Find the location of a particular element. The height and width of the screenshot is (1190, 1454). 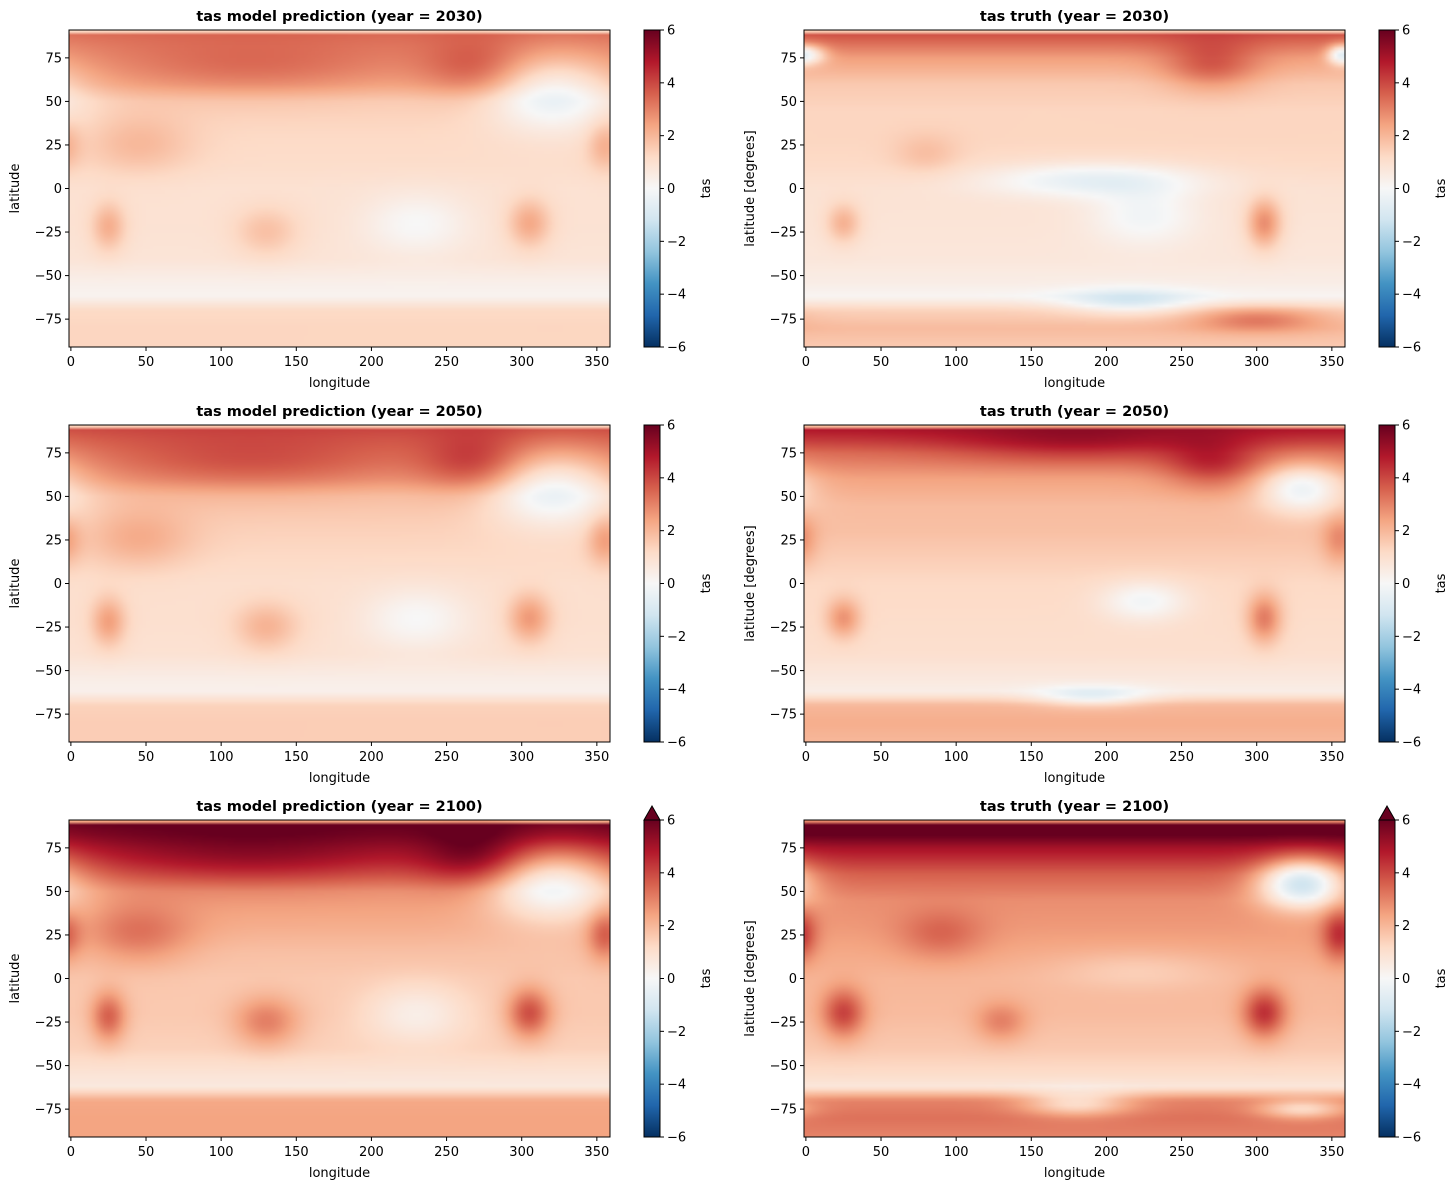

chart-title: tas model prediction (year = 2050) is located at coordinates (339, 412).